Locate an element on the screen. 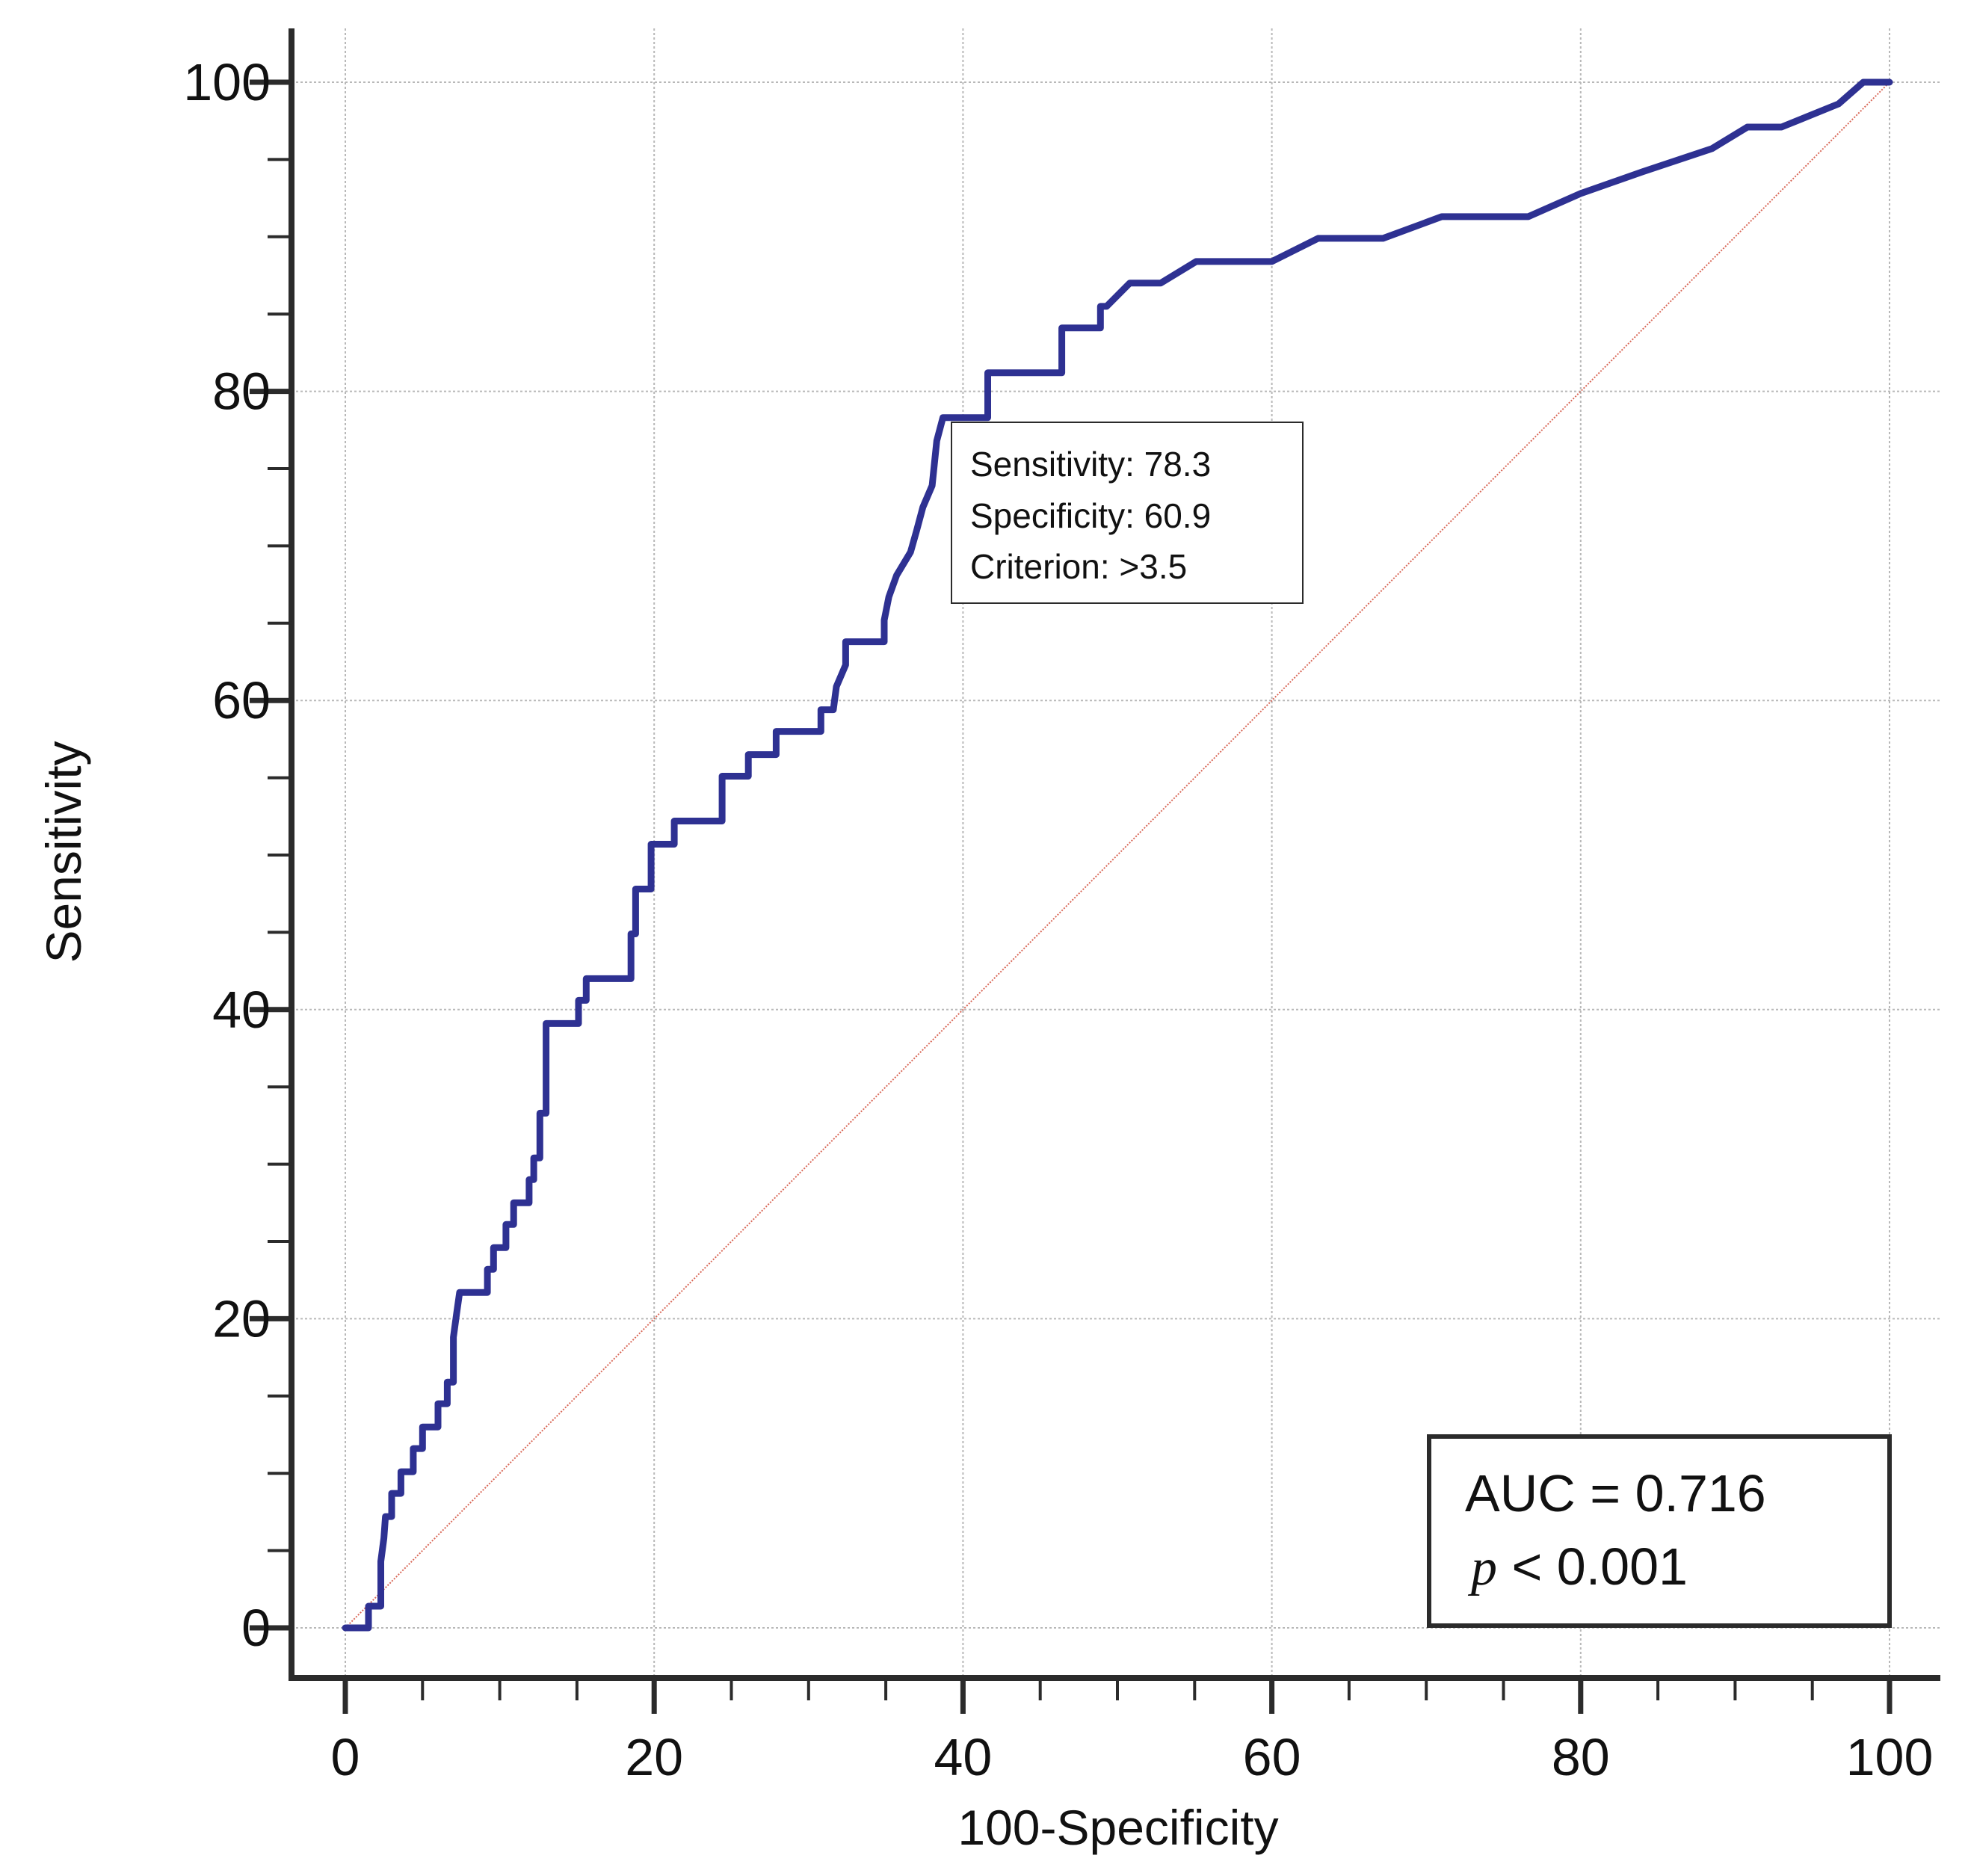  auc-annotation: AUC = 0.716 p < 0.001 is located at coordinates (1659, 1531).